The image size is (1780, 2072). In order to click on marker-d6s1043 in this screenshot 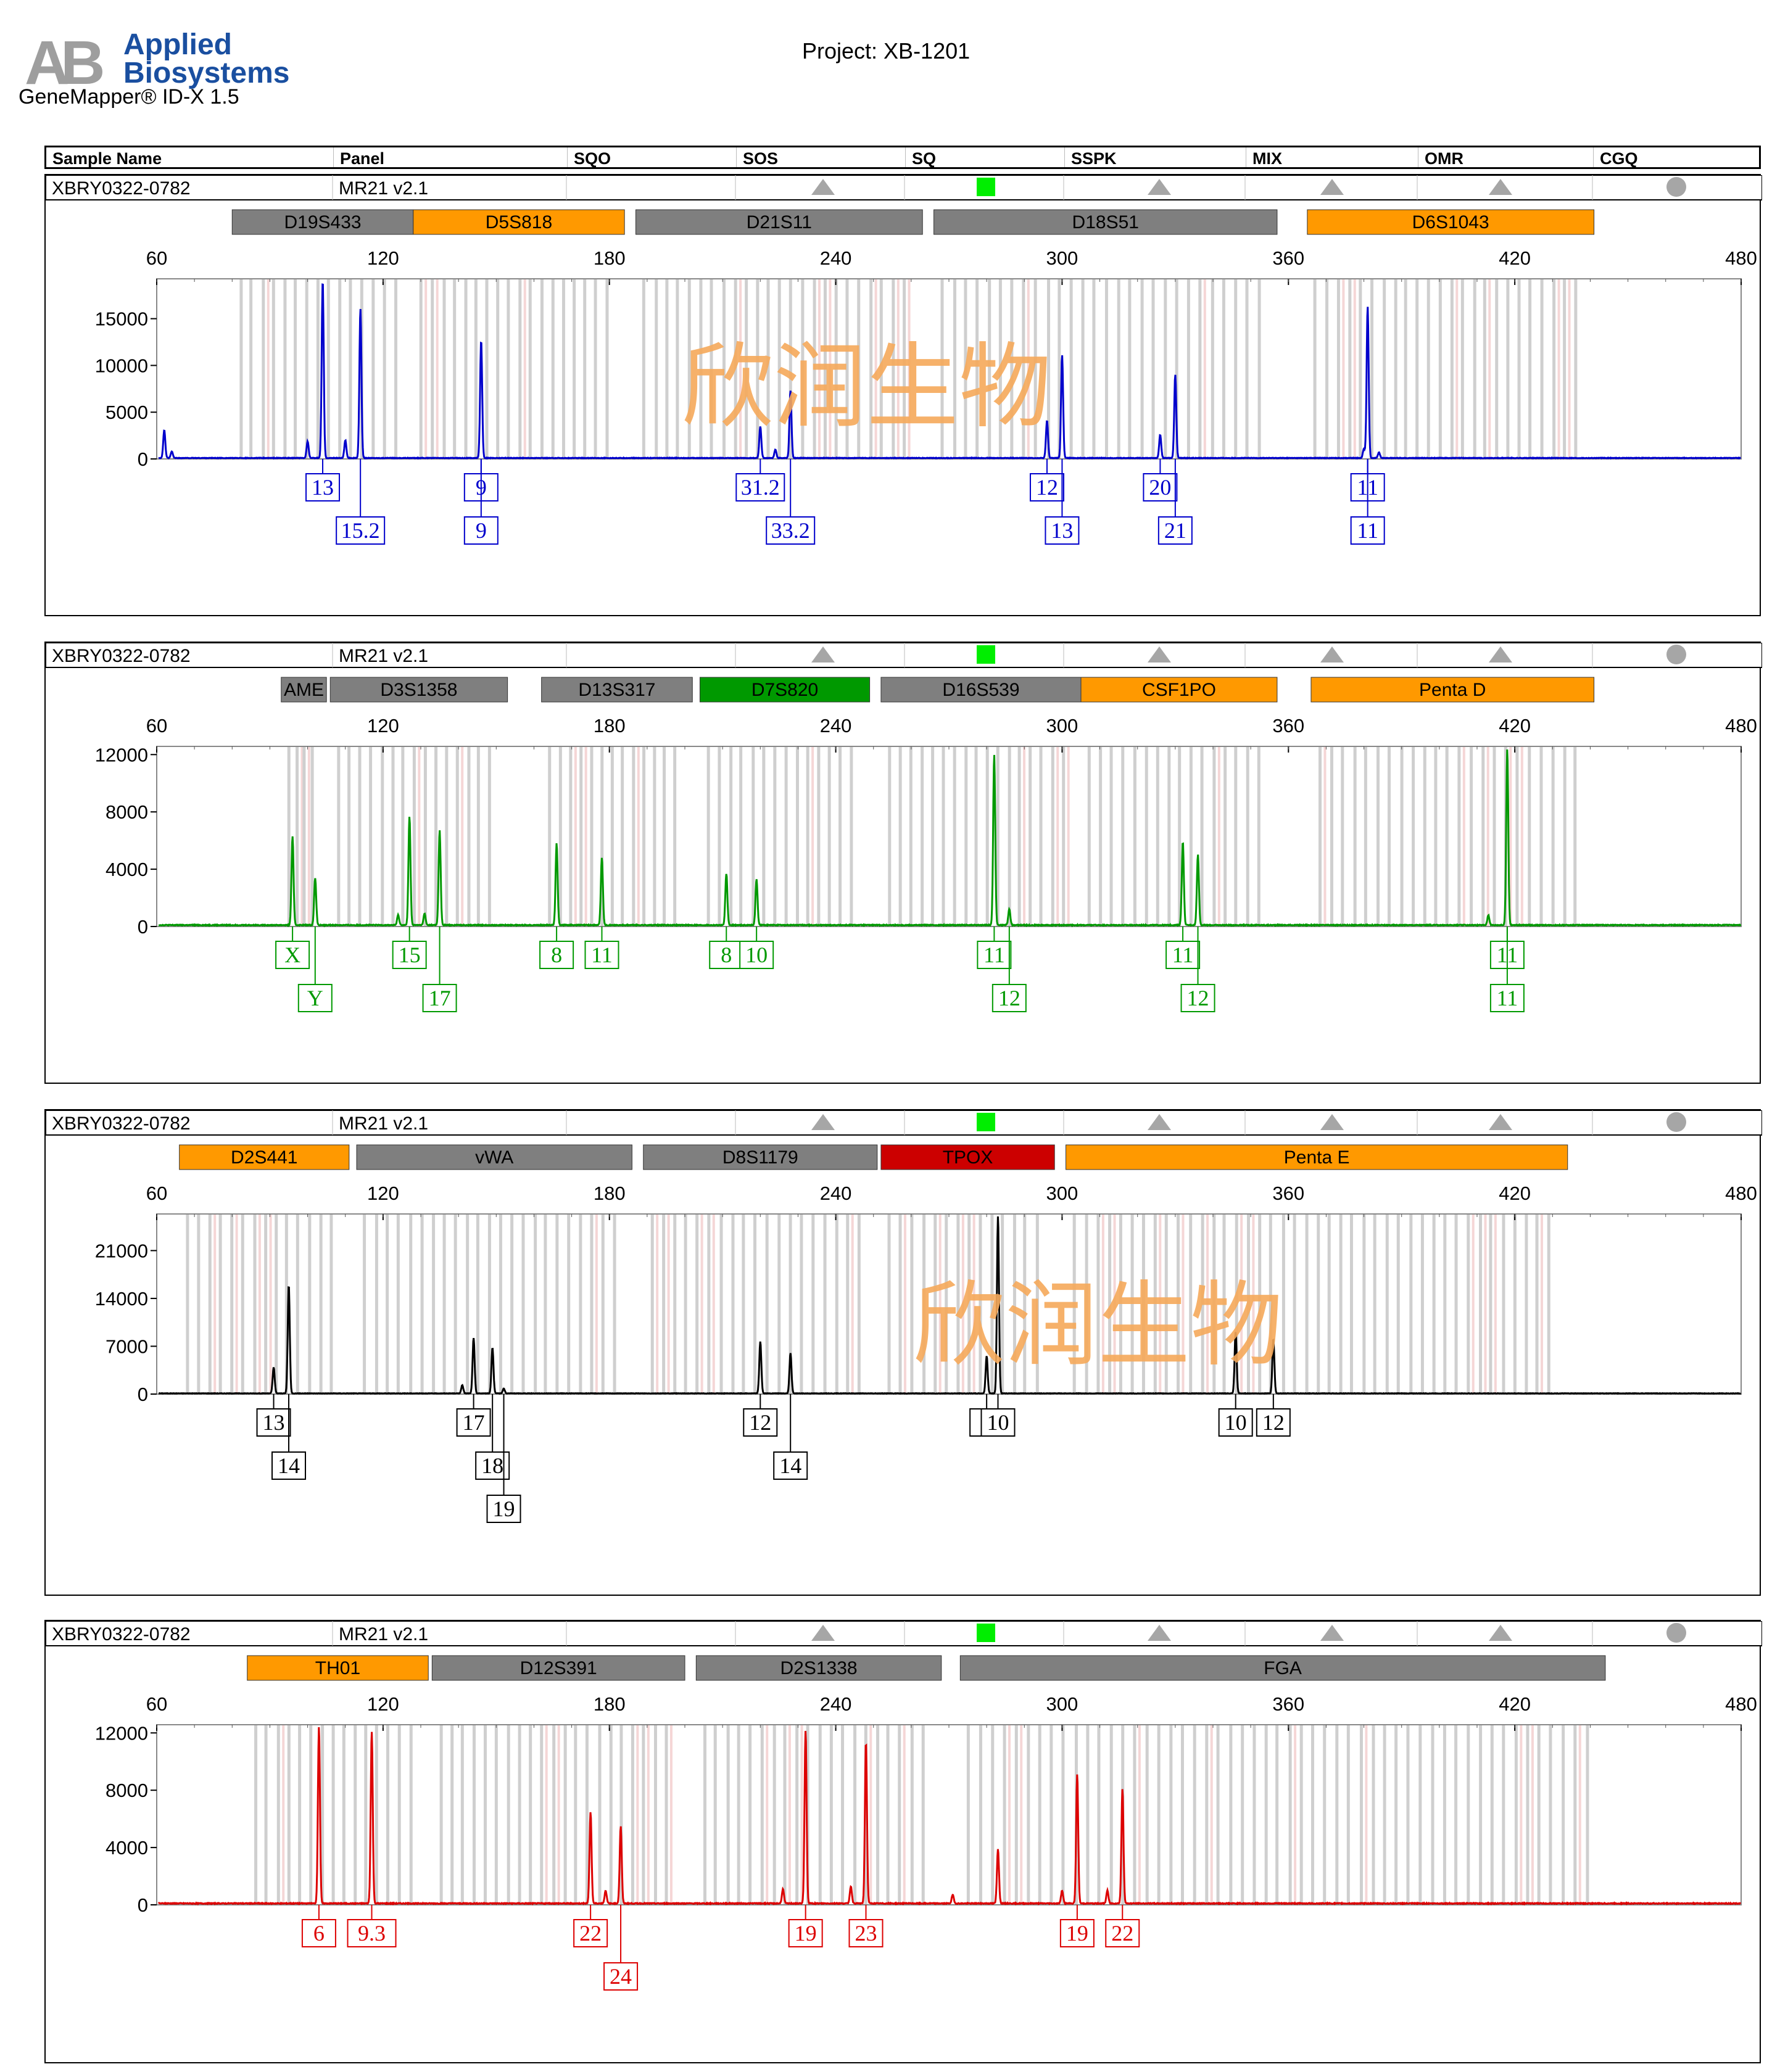, I will do `click(1451, 222)`.